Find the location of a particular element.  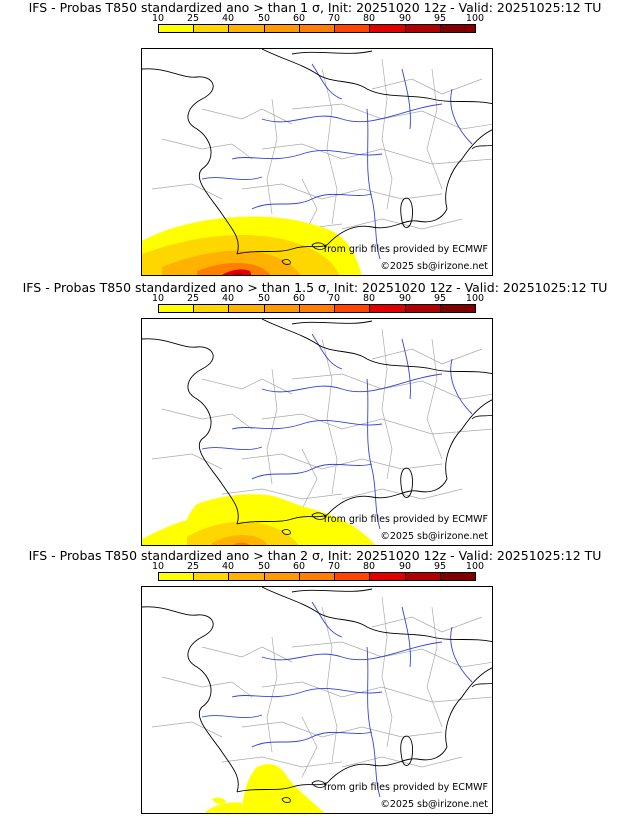

colorbar-tick: 70 is located at coordinates (334, 298).